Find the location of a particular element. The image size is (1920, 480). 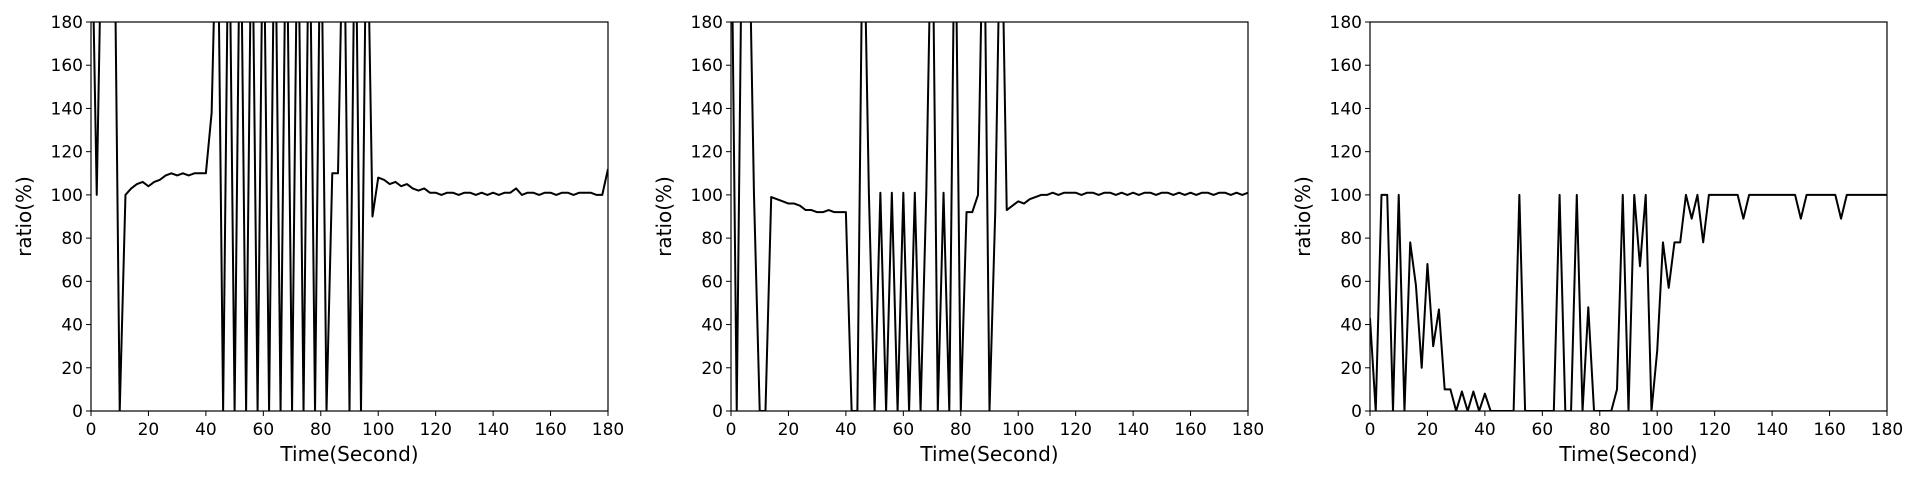

data-line is located at coordinates (1628, 302).